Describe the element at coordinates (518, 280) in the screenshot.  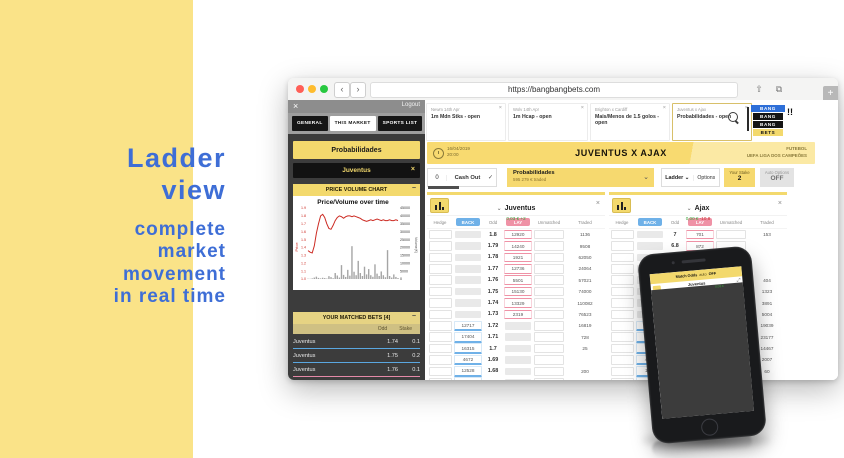
I see `lay-cell: 5501` at that location.